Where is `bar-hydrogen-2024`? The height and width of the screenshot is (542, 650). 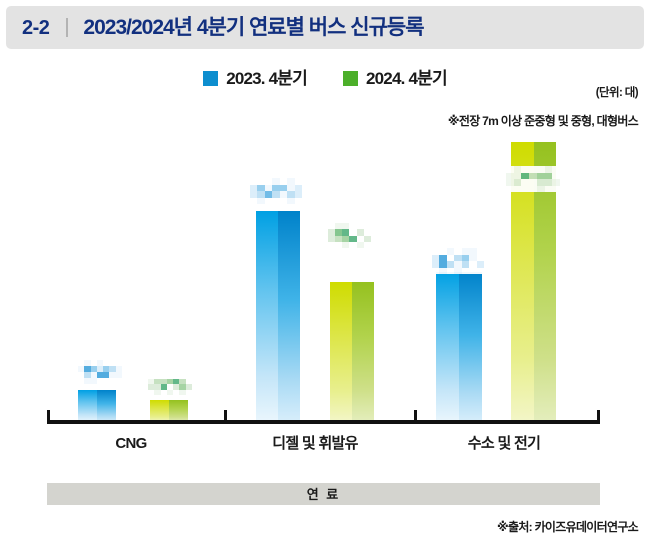
bar-hydrogen-2024 is located at coordinates (533, 282).